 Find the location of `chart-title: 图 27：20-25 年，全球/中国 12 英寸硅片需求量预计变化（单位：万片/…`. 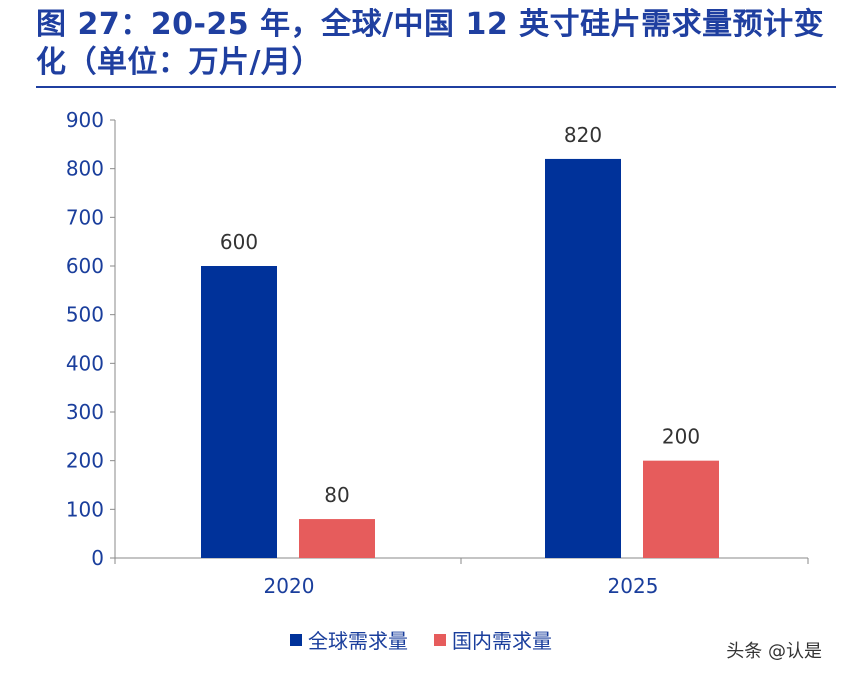

chart-title: 图 27：20-25 年，全球/中国 12 英寸硅片需求量预计变化（单位：万片/… is located at coordinates (430, 43).